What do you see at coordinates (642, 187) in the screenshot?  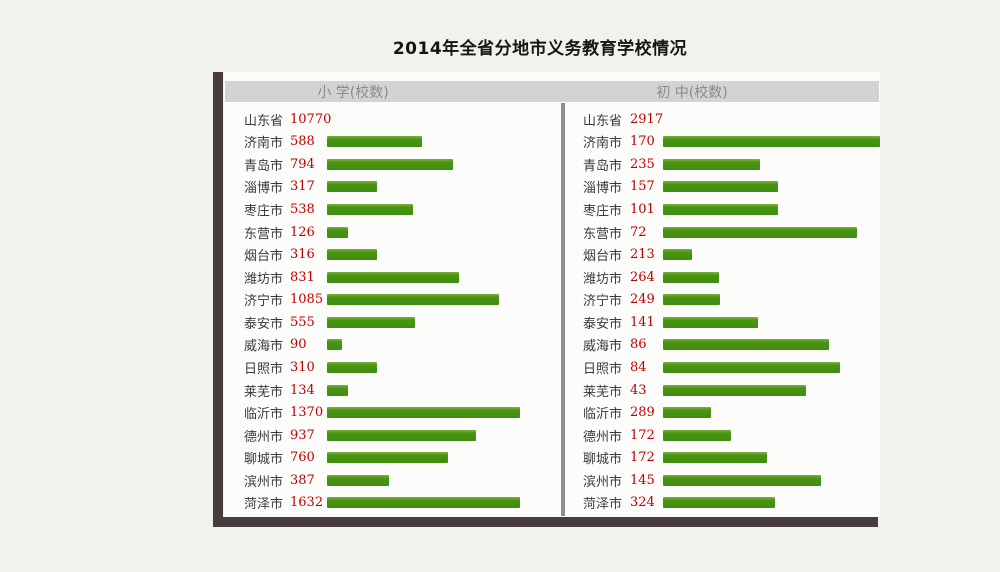 I see `value-label: 157` at bounding box center [642, 187].